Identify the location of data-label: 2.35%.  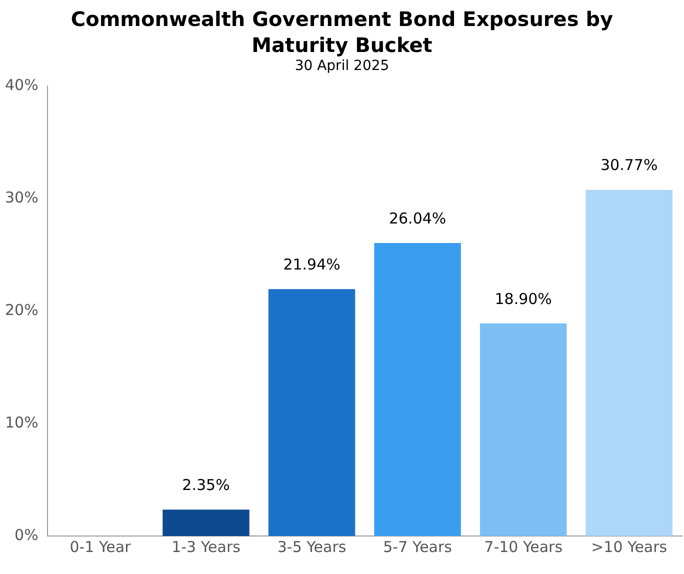
(206, 485).